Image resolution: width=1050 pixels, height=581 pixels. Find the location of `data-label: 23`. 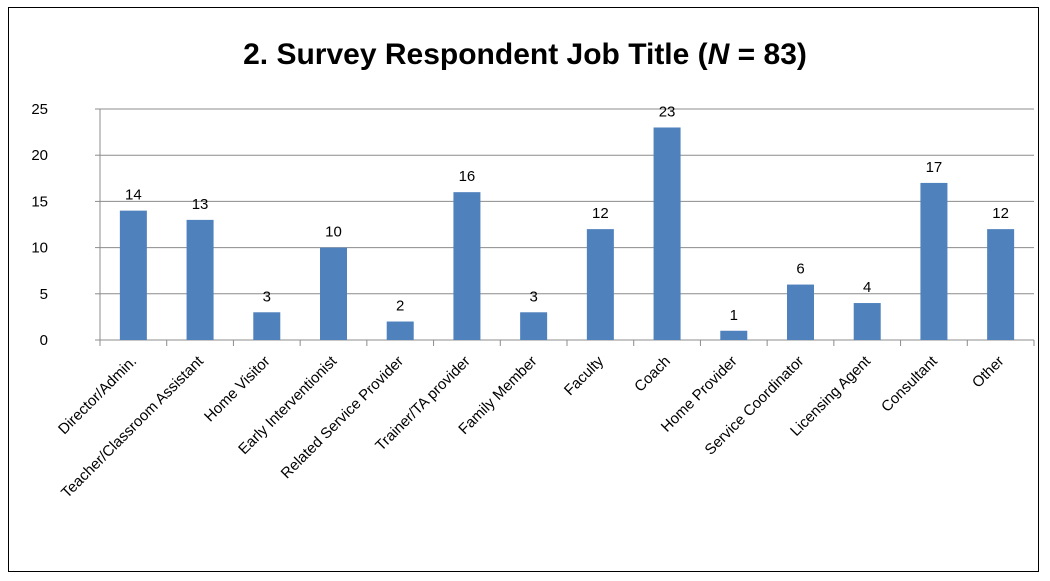

data-label: 23 is located at coordinates (667, 111).